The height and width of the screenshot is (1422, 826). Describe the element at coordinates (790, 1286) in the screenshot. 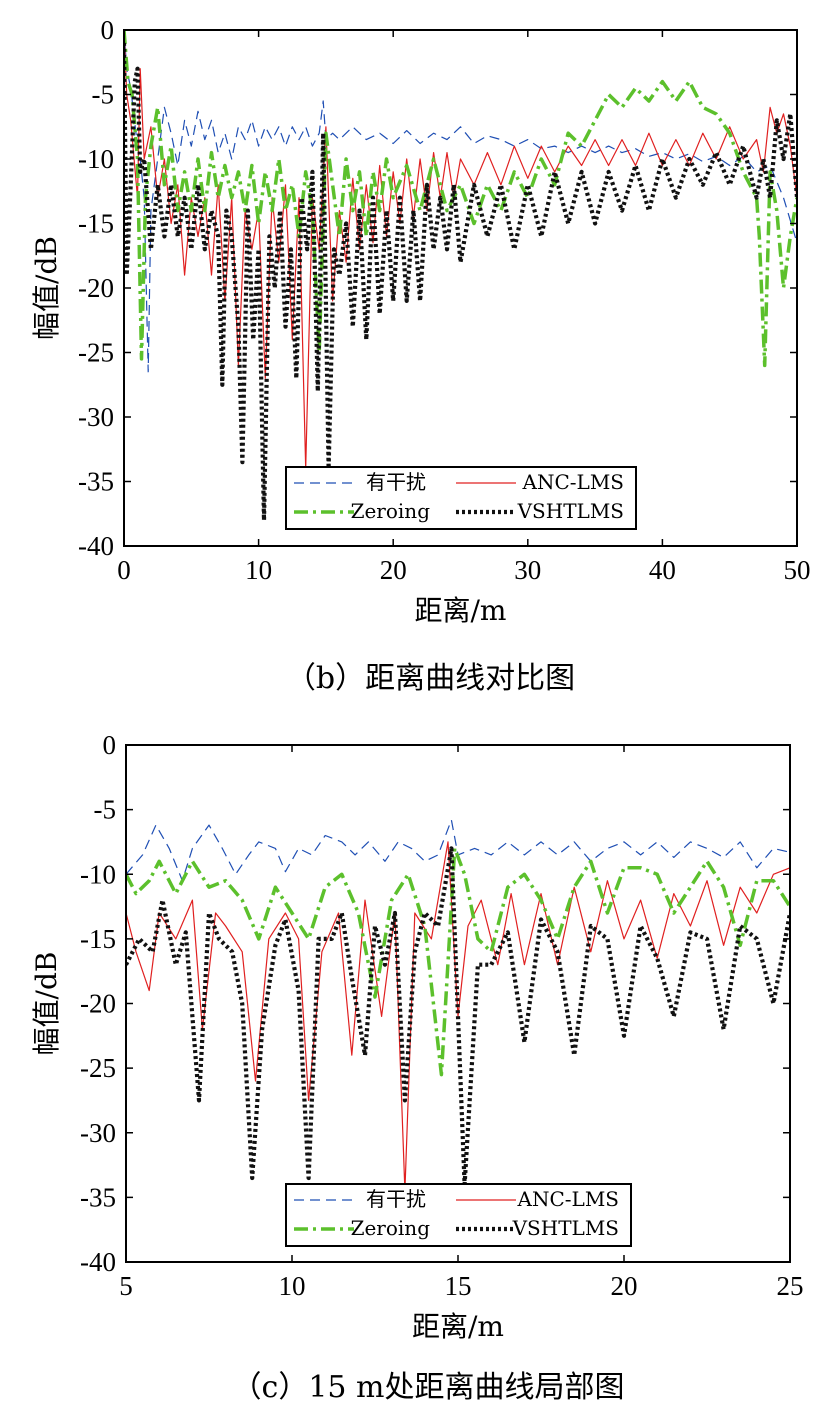

I see `x-tick-label: 25` at that location.